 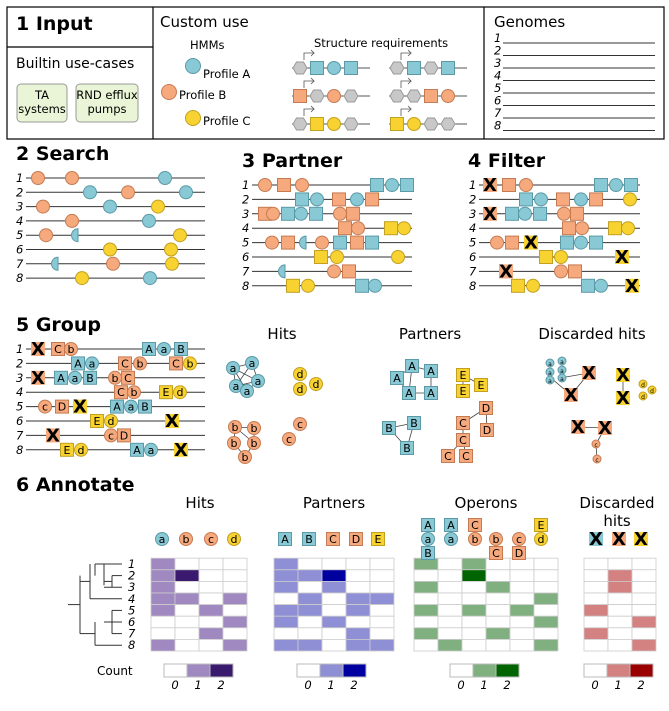 I want to click on track-number: 5, so click(x=472, y=243).